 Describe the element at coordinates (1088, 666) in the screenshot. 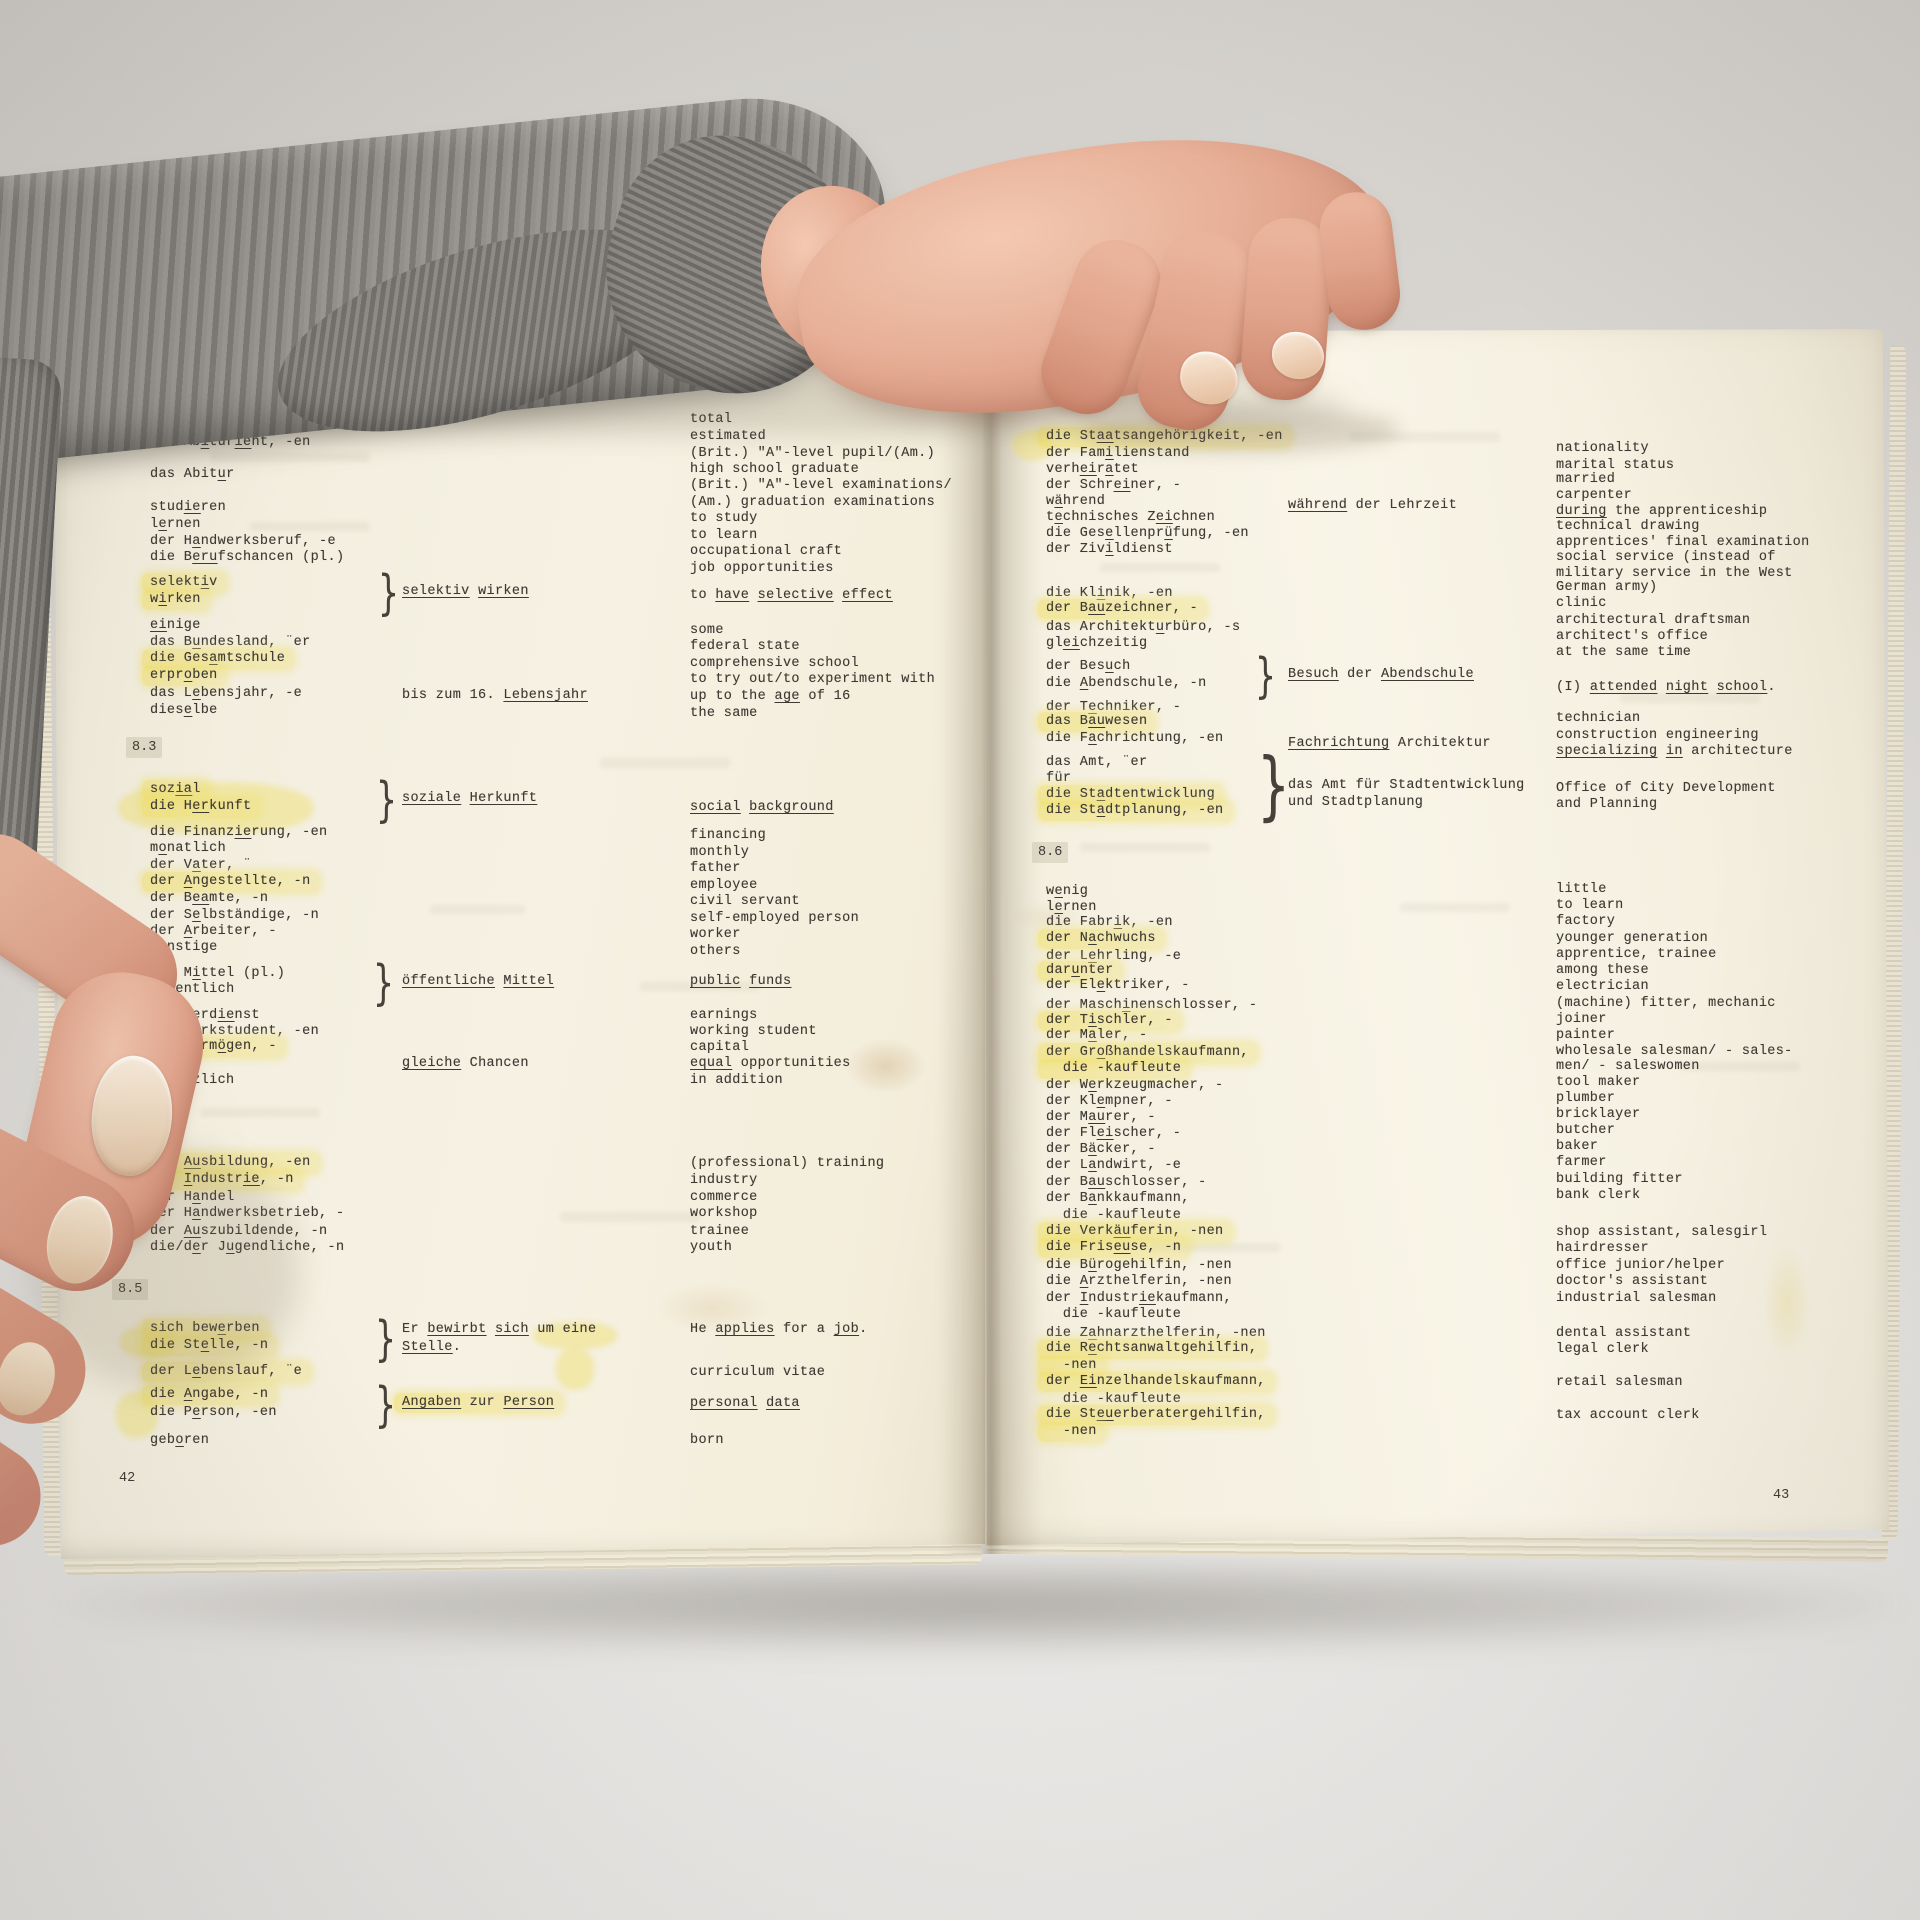

I see `german-terms-line: der Besuch` at that location.